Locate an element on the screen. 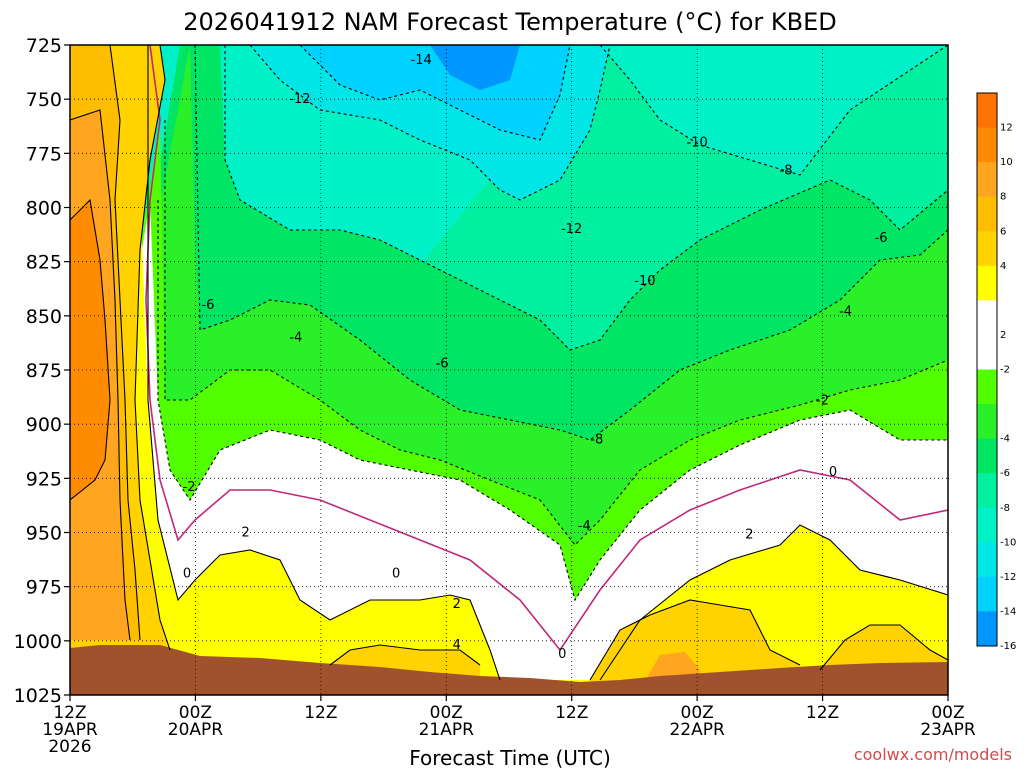  contour-plus4-mid is located at coordinates (405, 655).